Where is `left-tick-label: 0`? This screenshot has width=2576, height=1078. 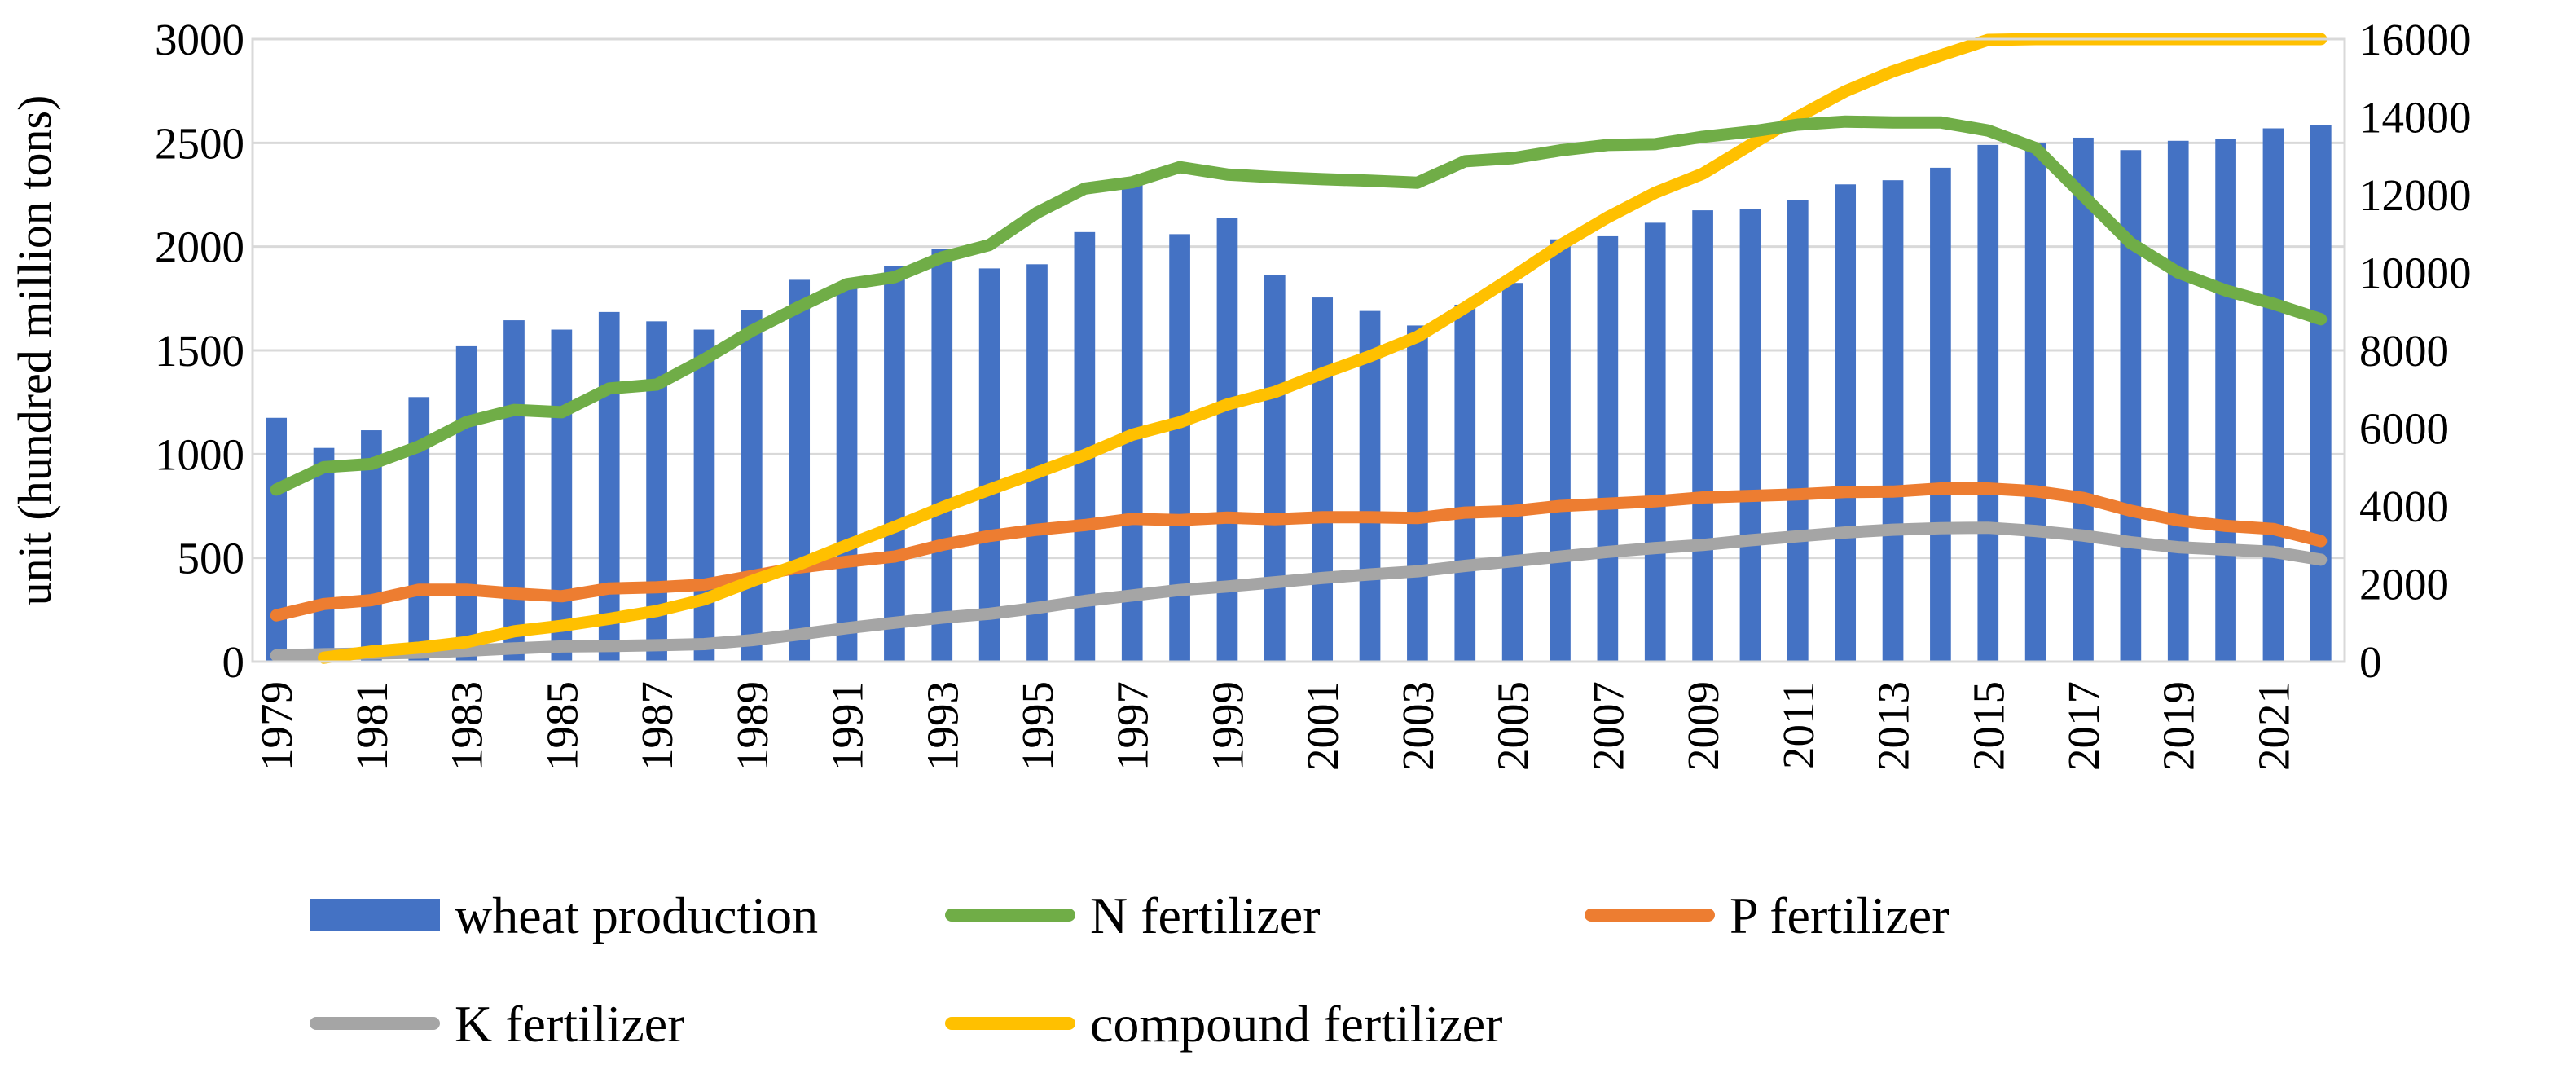
left-tick-label: 0 is located at coordinates (233, 662).